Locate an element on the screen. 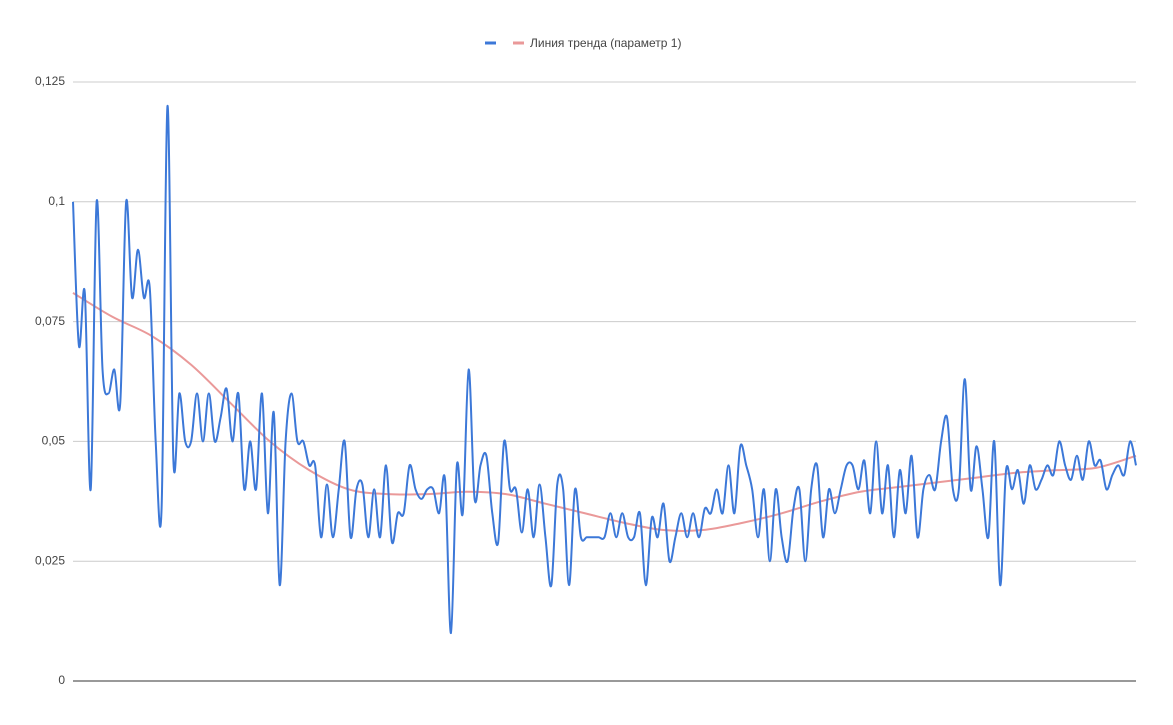  legend-label: Линия тренда (параметр 1) is located at coordinates (605, 43).